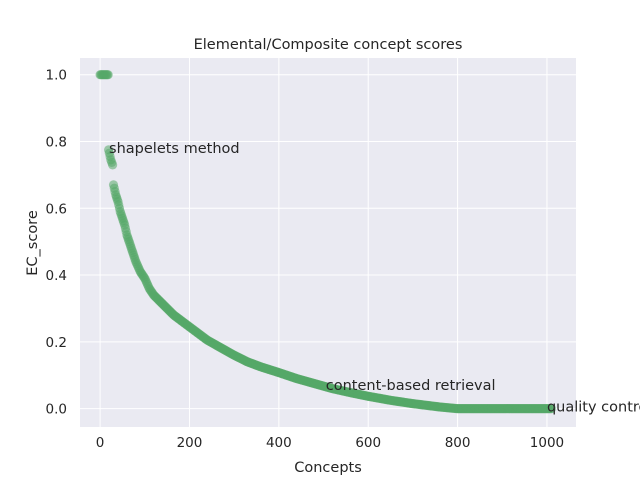  I want to click on x-axis-label: Concepts, so click(328, 468).